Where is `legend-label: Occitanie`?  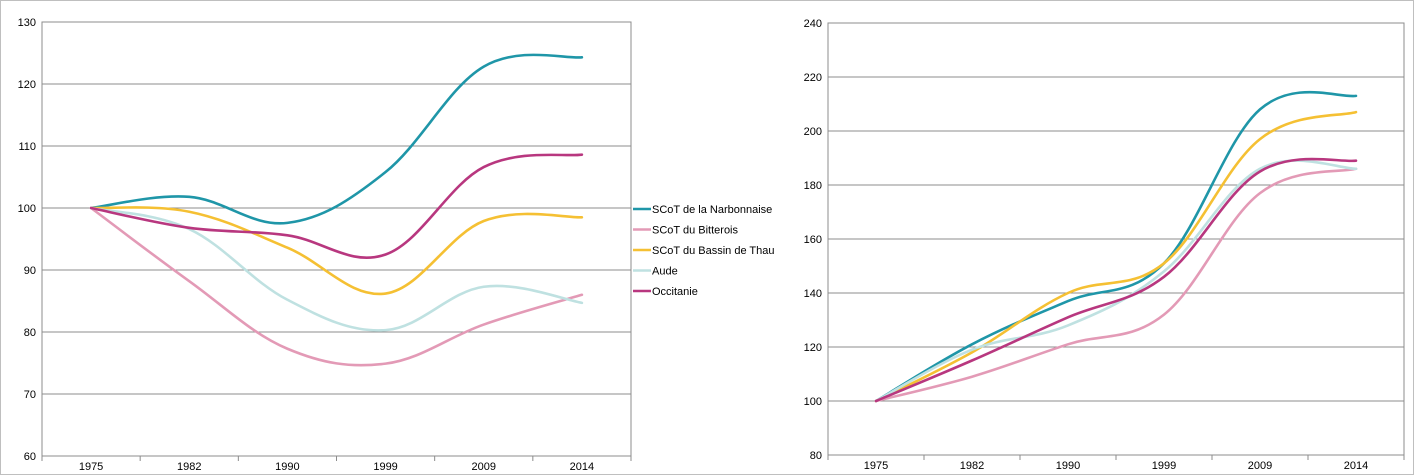
legend-label: Occitanie is located at coordinates (675, 292).